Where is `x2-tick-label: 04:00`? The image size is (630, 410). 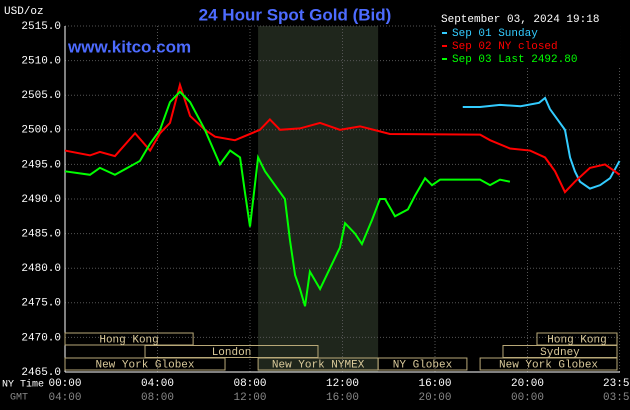 x2-tick-label: 04:00 is located at coordinates (64, 398).